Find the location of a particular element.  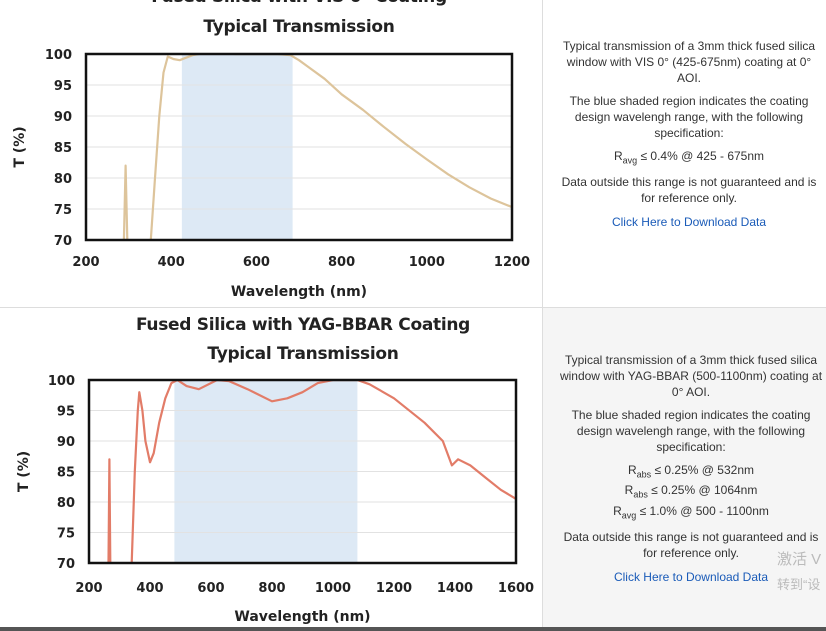

spec-line: Rabs ≤ 0.25% @ 532nm is located at coordinates (690, 471).